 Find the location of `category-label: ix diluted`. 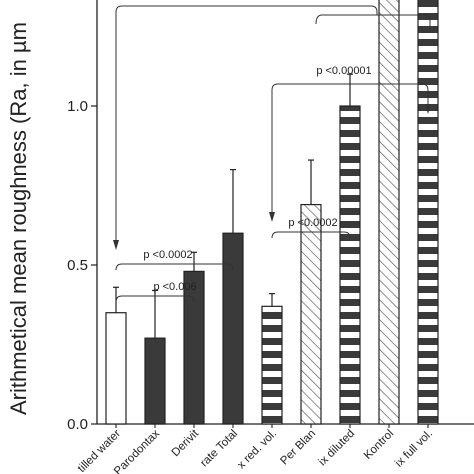

category-label: ix diluted is located at coordinates (337, 448).